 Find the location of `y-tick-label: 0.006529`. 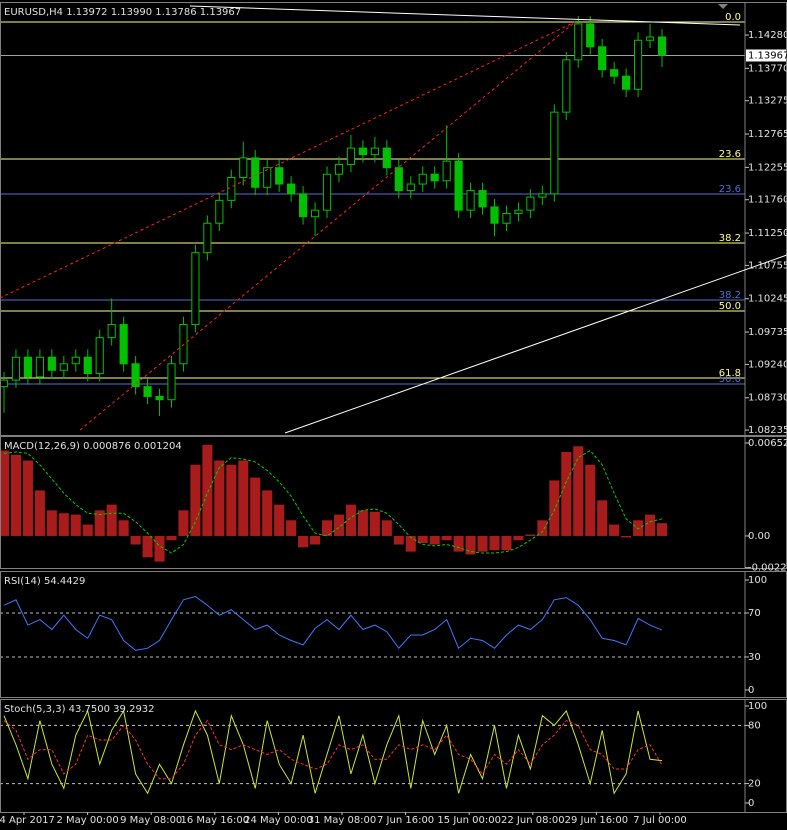

y-tick-label: 0.006529 is located at coordinates (767, 443).